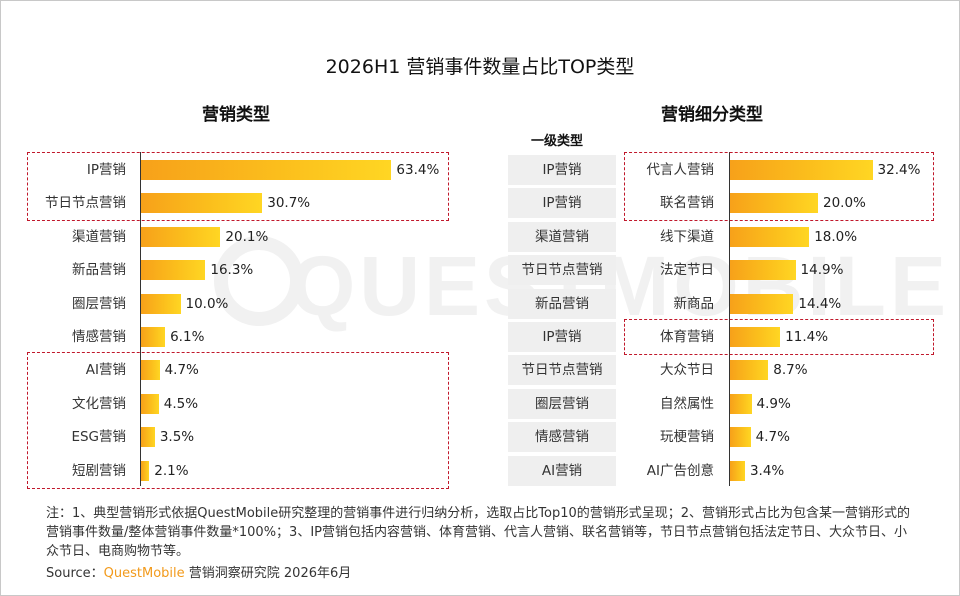 The image size is (960, 596). Describe the element at coordinates (687, 337) in the screenshot. I see `category-label: 体育营销` at that location.